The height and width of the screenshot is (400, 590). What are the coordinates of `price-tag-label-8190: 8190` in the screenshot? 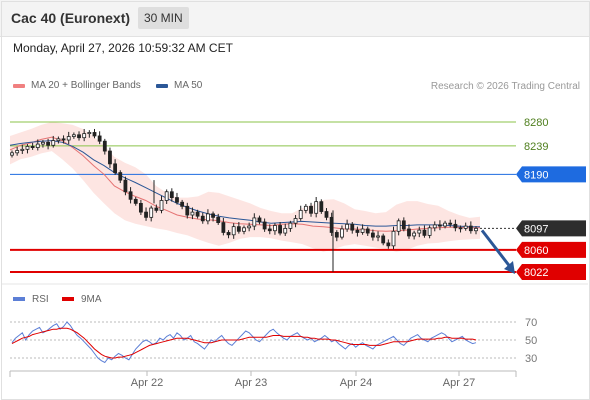 It's located at (536, 175).